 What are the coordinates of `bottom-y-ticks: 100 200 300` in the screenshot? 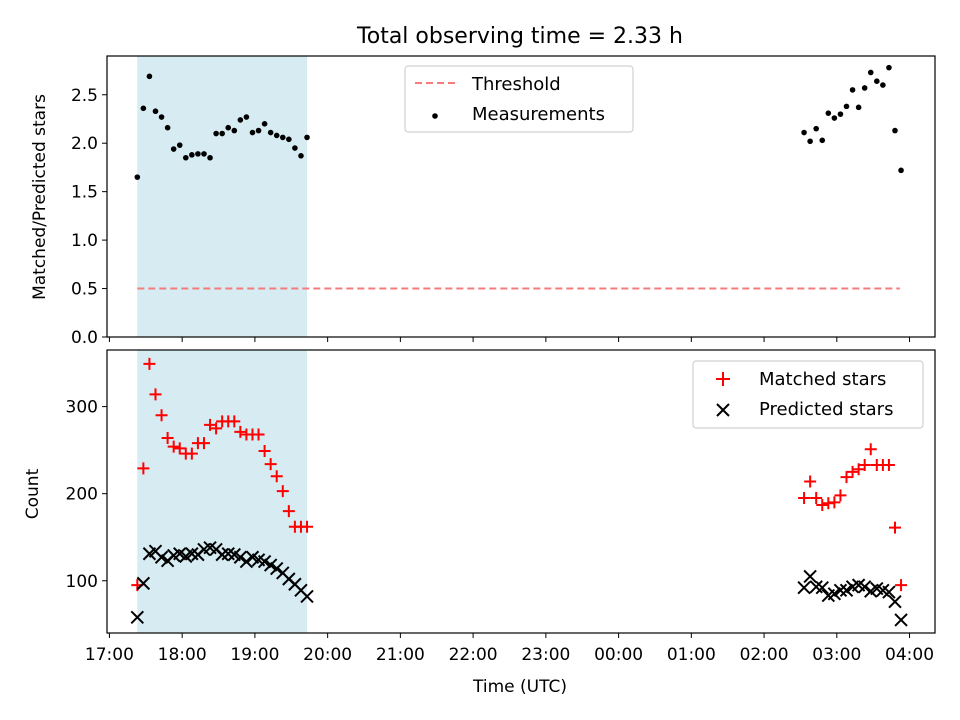 It's located at (86, 495).